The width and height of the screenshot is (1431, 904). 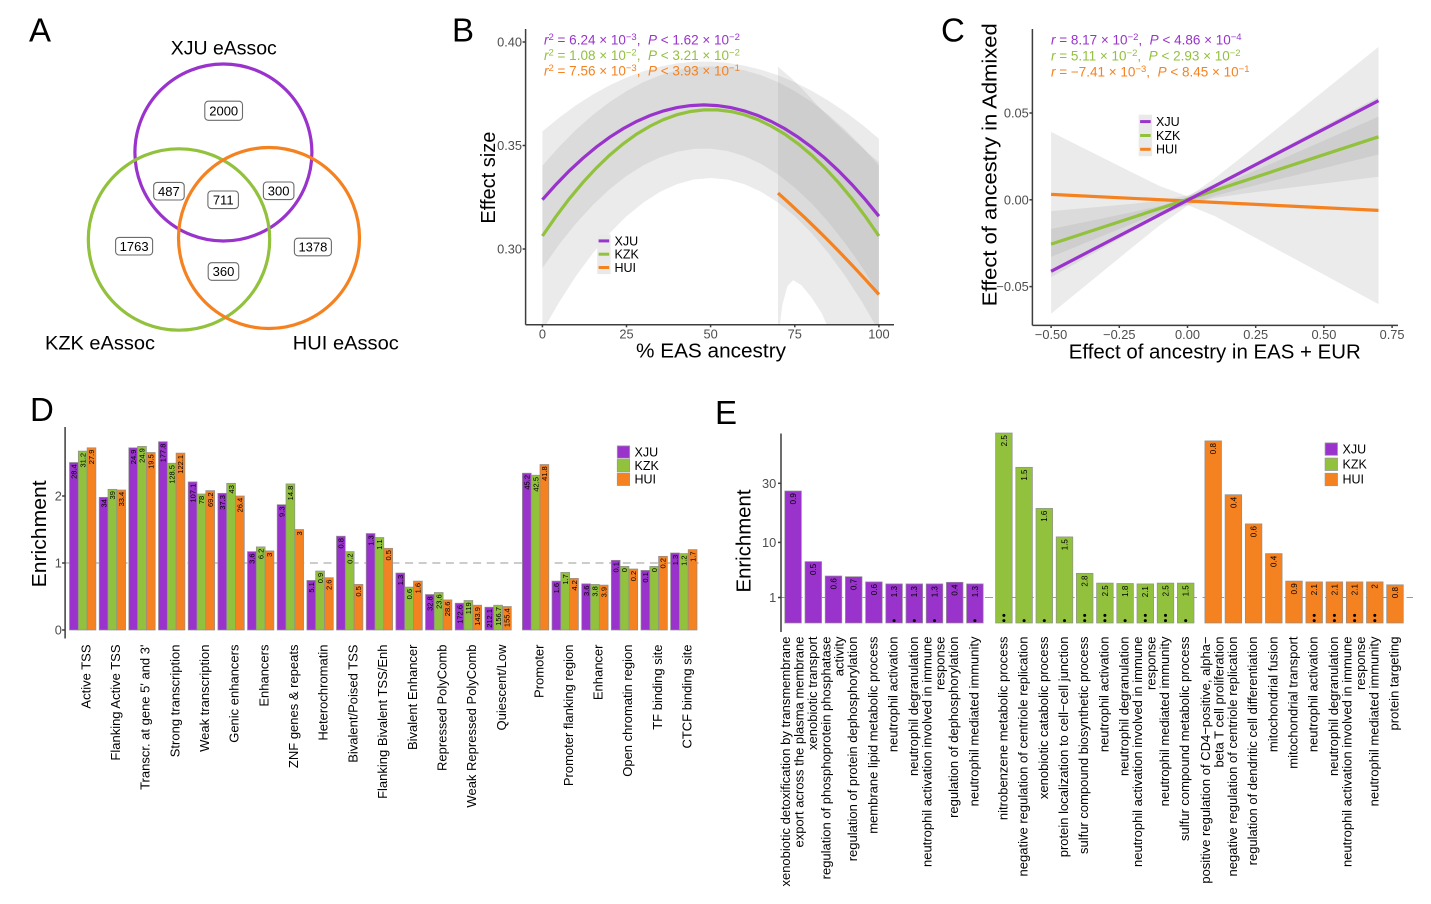 I want to click on svg-text: 4.2, so click(x=574, y=585).